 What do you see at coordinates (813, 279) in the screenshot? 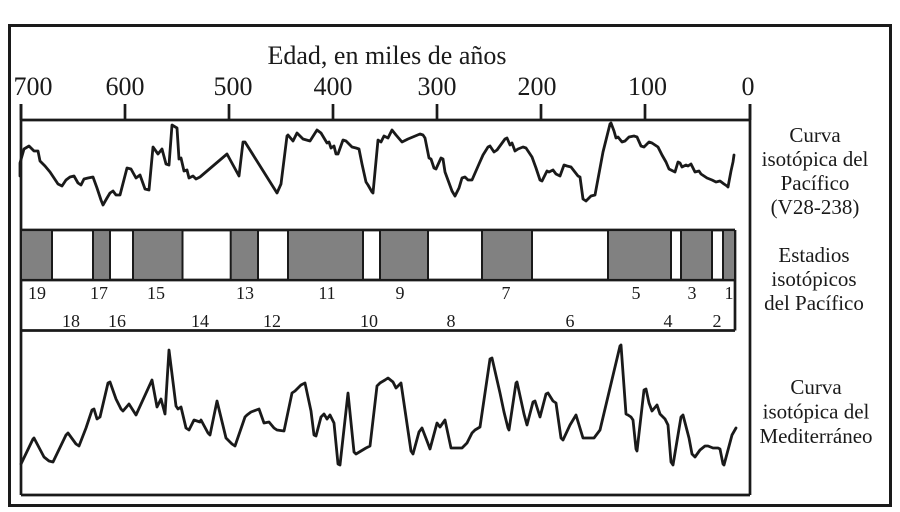
I see `svg-text: isotópicos` at bounding box center [813, 279].